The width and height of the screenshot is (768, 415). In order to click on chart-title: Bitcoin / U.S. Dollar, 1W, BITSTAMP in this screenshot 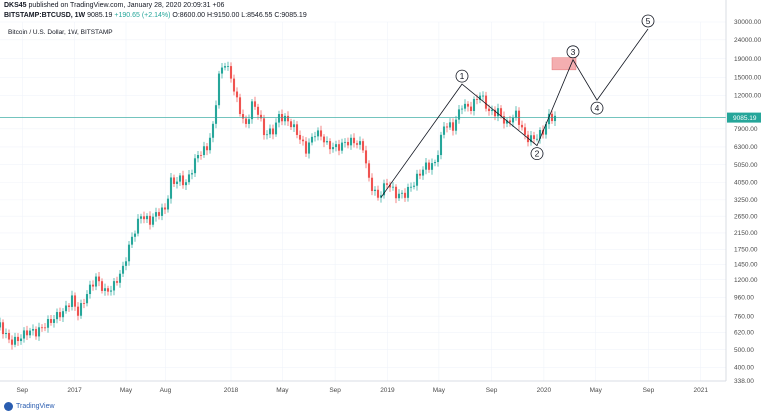, I will do `click(60, 32)`.